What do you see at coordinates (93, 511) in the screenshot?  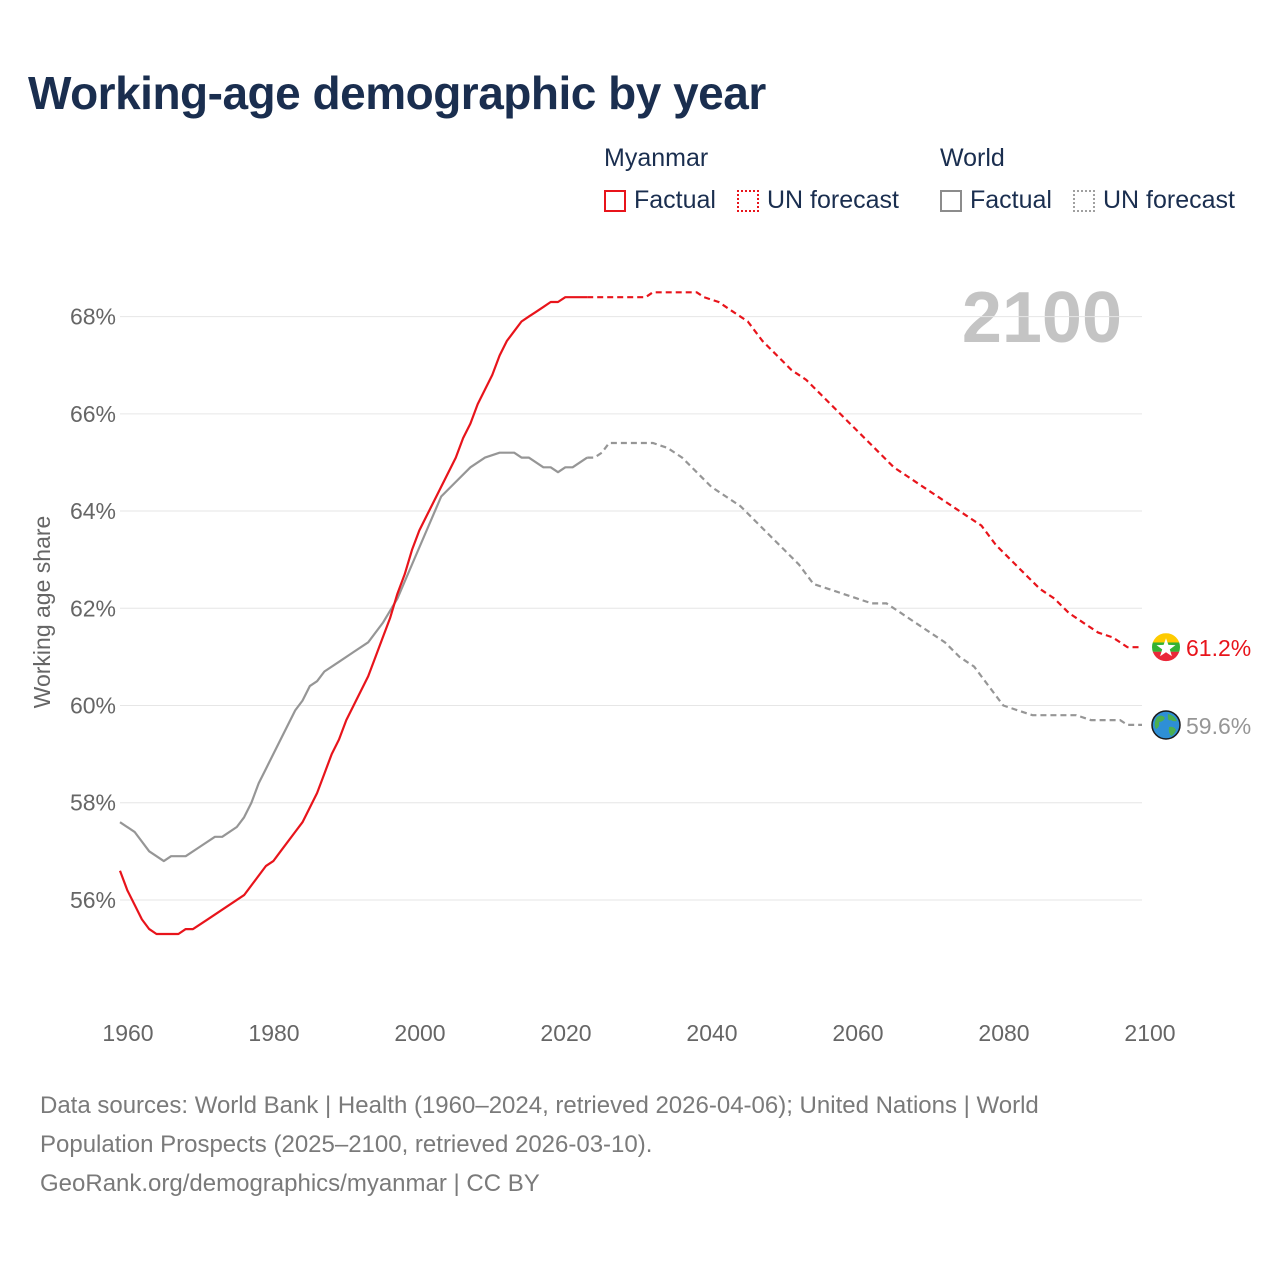 I see `y-tick-label: 64%` at bounding box center [93, 511].